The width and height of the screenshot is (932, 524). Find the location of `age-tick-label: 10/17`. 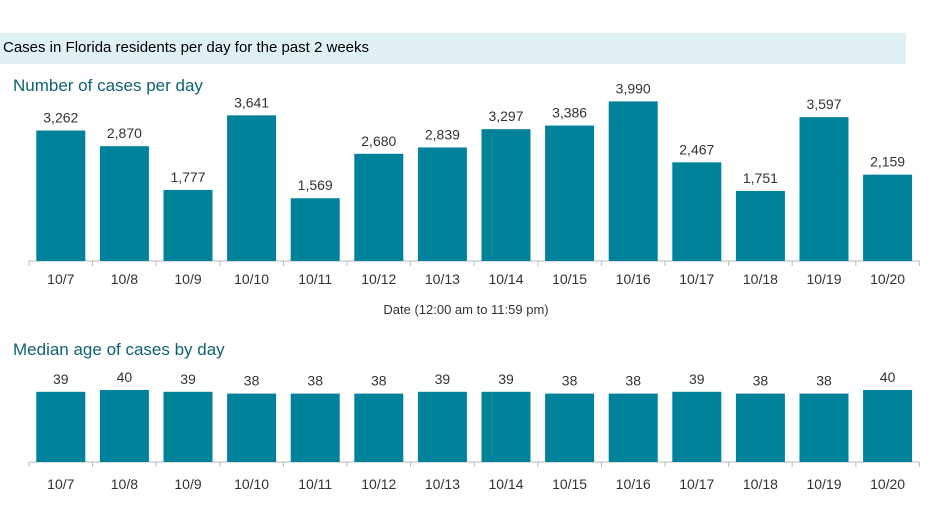

age-tick-label: 10/17 is located at coordinates (696, 484).